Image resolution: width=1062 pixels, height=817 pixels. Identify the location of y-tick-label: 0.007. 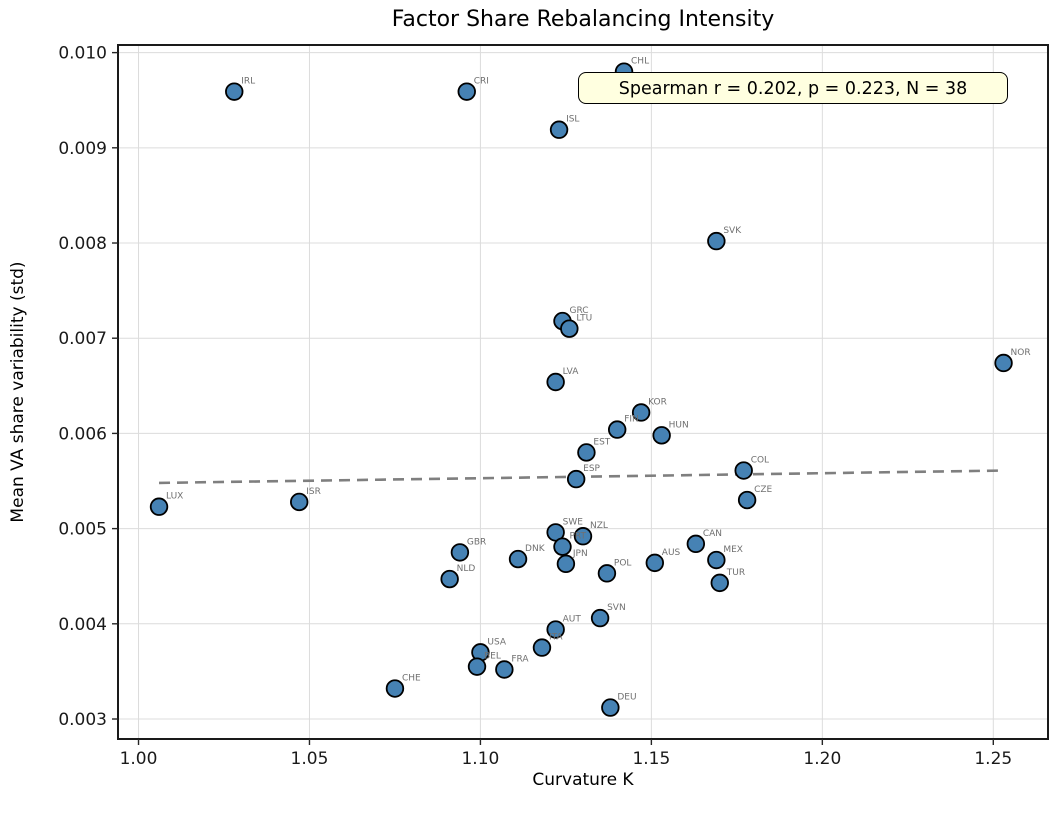
(82, 339).